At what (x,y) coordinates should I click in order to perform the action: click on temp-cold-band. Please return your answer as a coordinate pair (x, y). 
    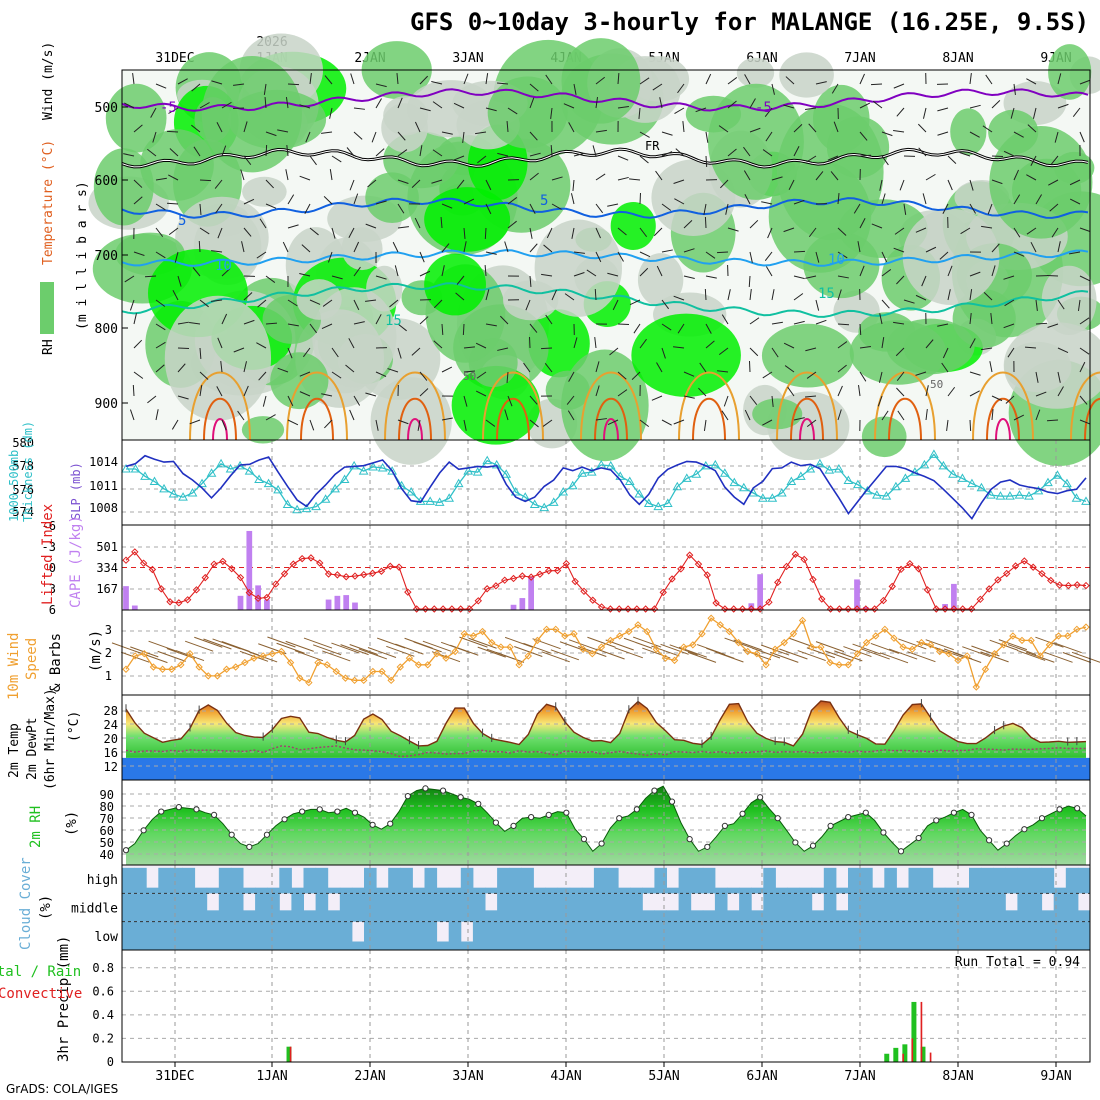
    Looking at the image, I should click on (606, 768).